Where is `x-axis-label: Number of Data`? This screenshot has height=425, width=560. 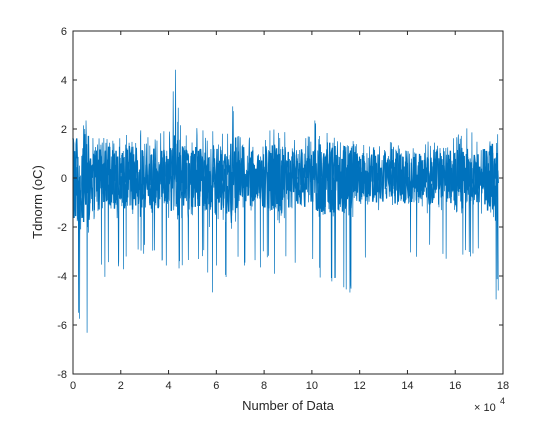
x-axis-label: Number of Data is located at coordinates (288, 405).